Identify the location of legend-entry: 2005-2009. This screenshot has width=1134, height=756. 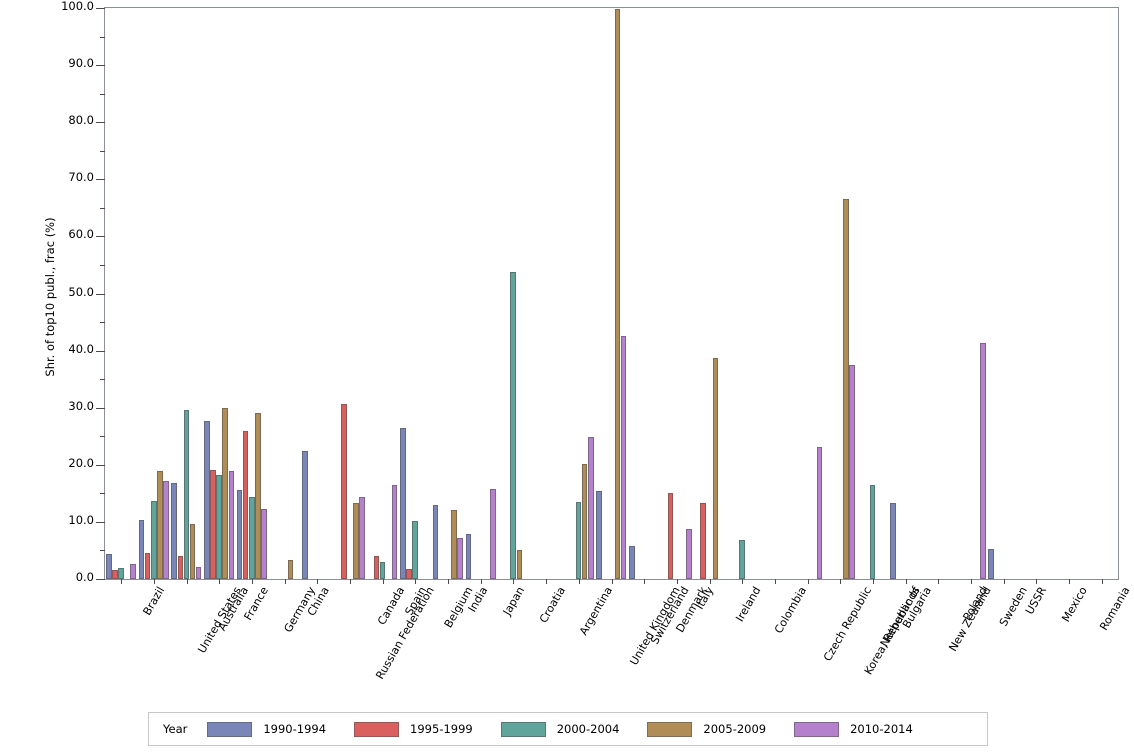
(707, 729).